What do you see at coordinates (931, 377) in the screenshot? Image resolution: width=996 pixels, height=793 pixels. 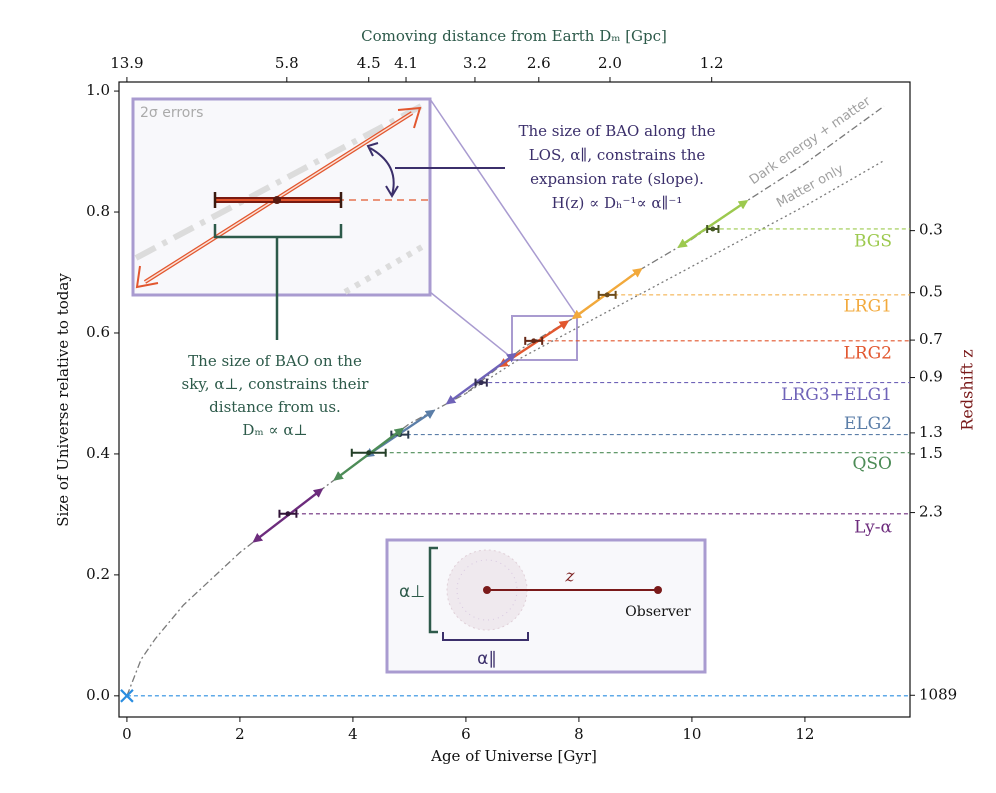 I see `y2-tick-label: 0.9` at bounding box center [931, 377].